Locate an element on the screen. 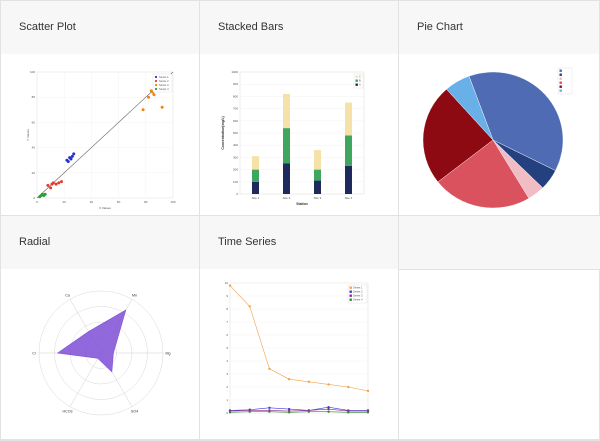  scatter-x-tick: 60 is located at coordinates (119, 202).